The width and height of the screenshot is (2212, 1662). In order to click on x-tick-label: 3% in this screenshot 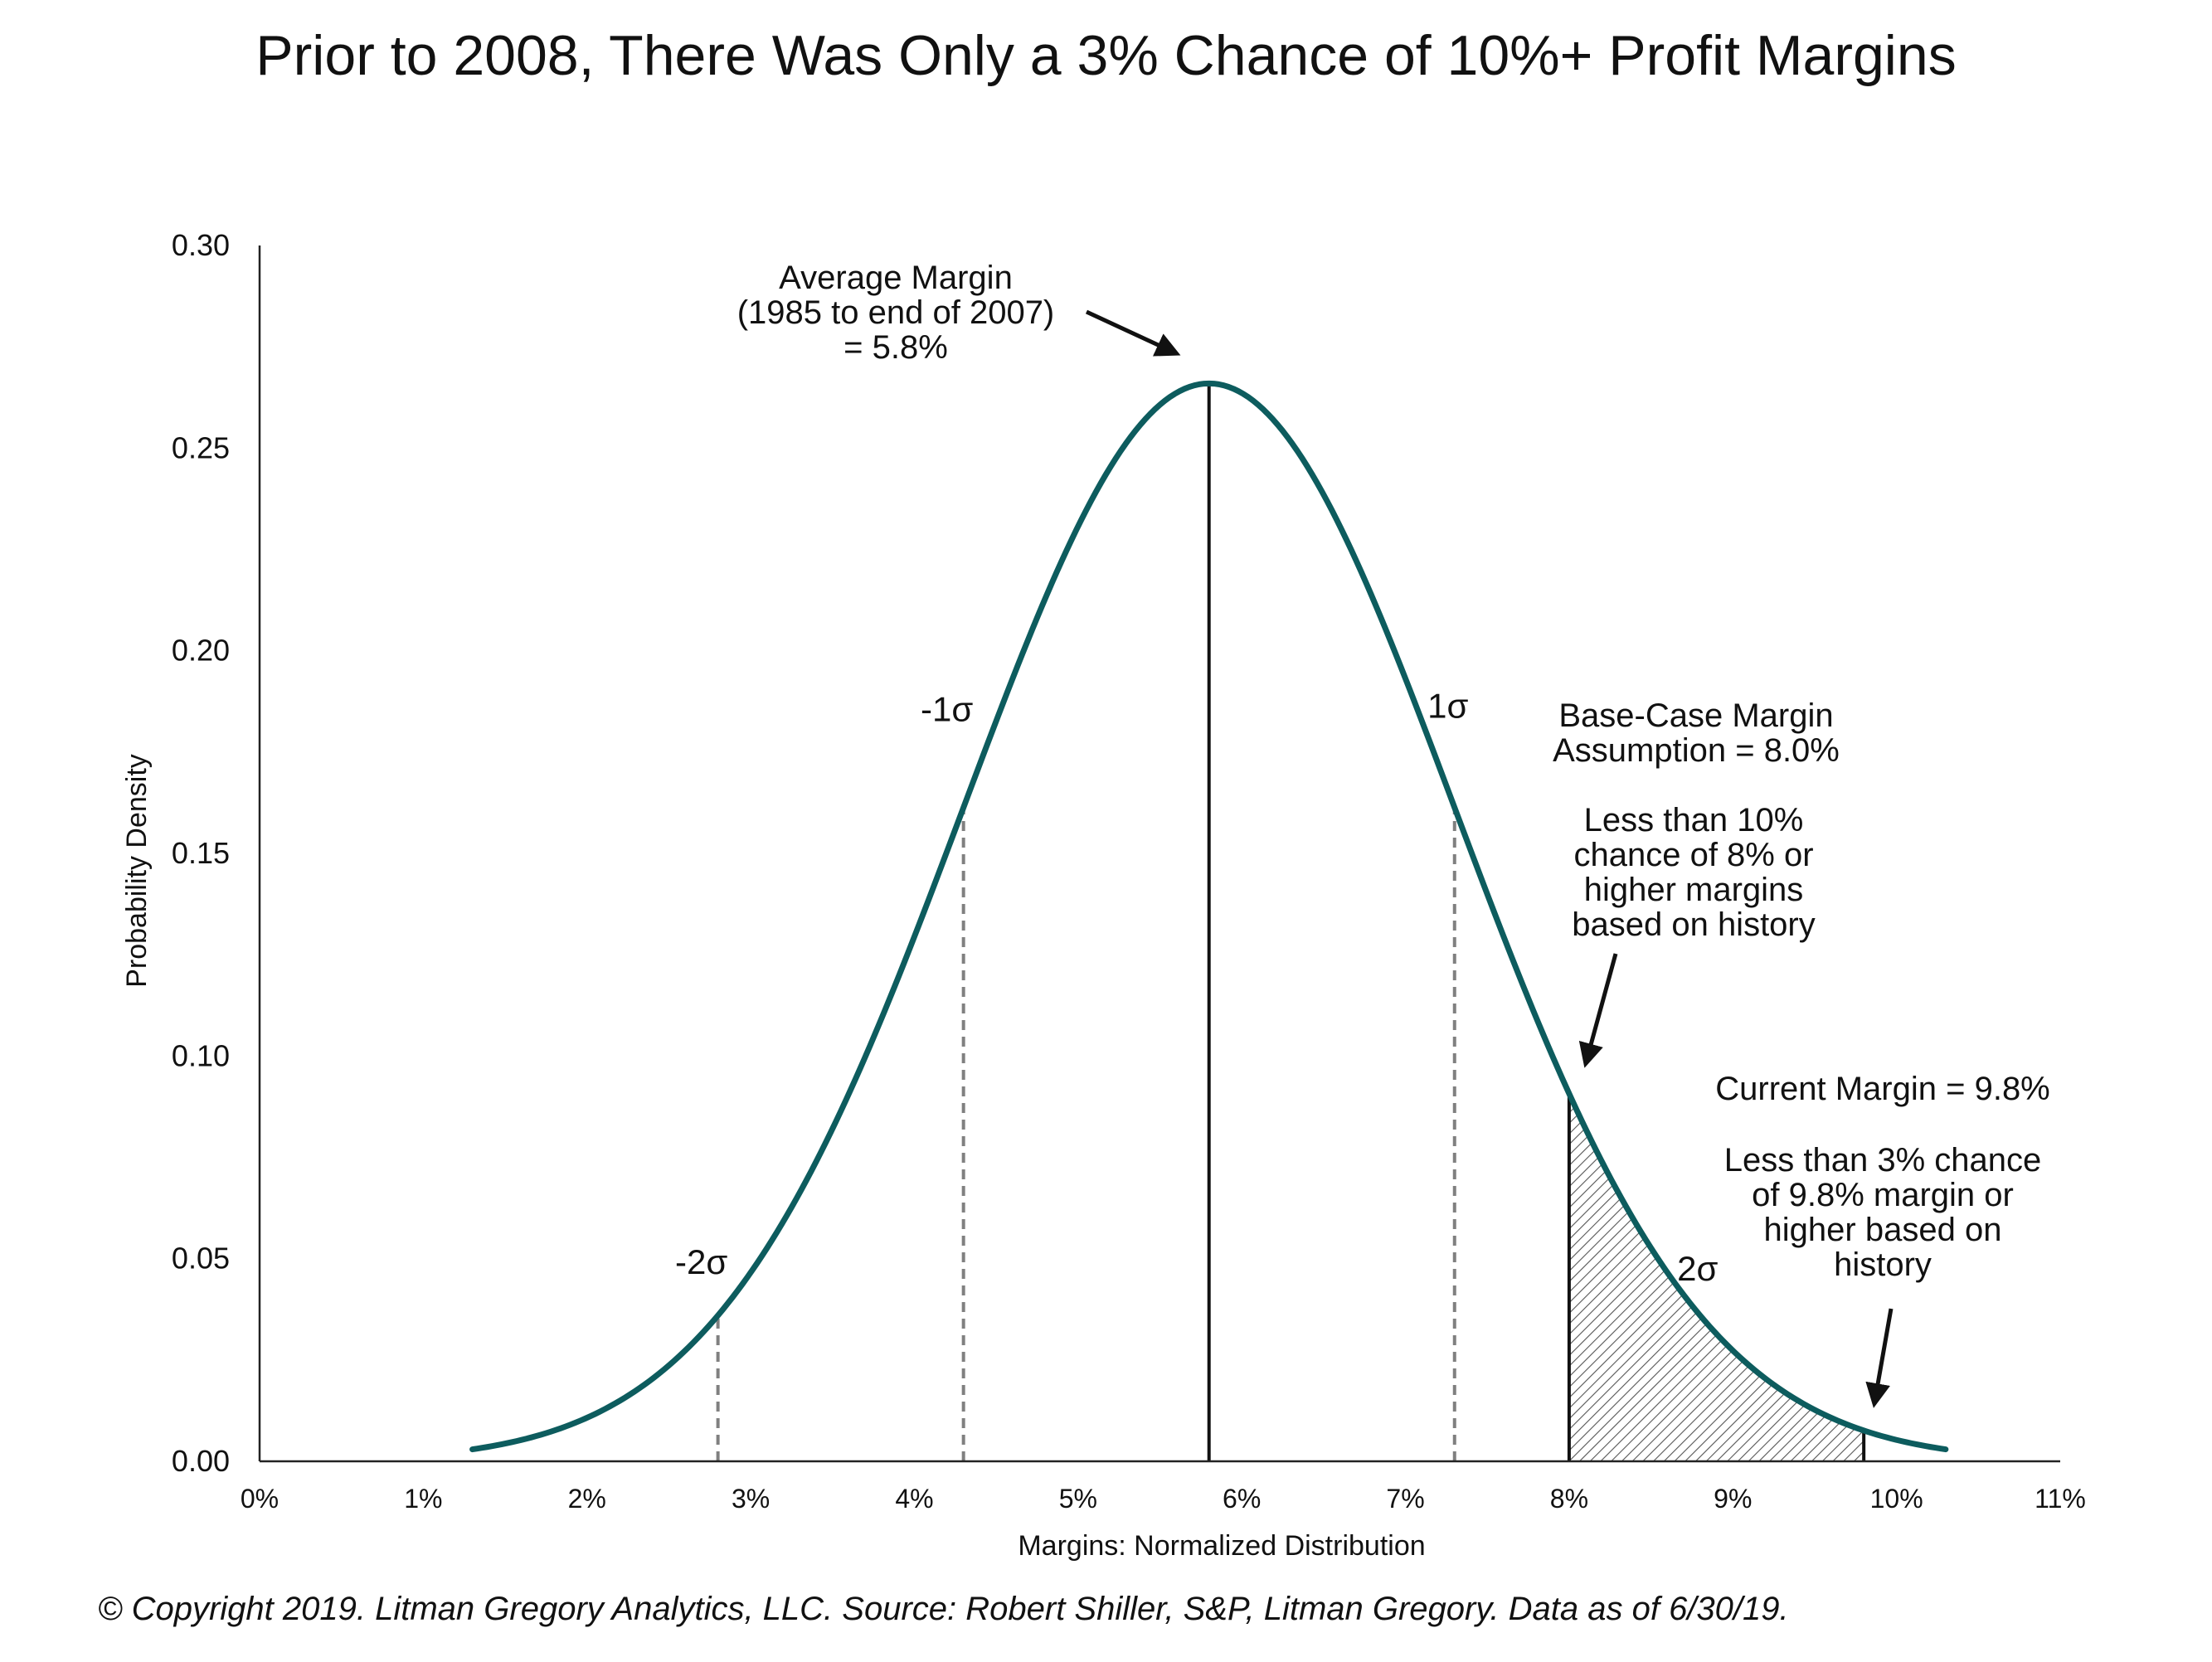, I will do `click(751, 1499)`.